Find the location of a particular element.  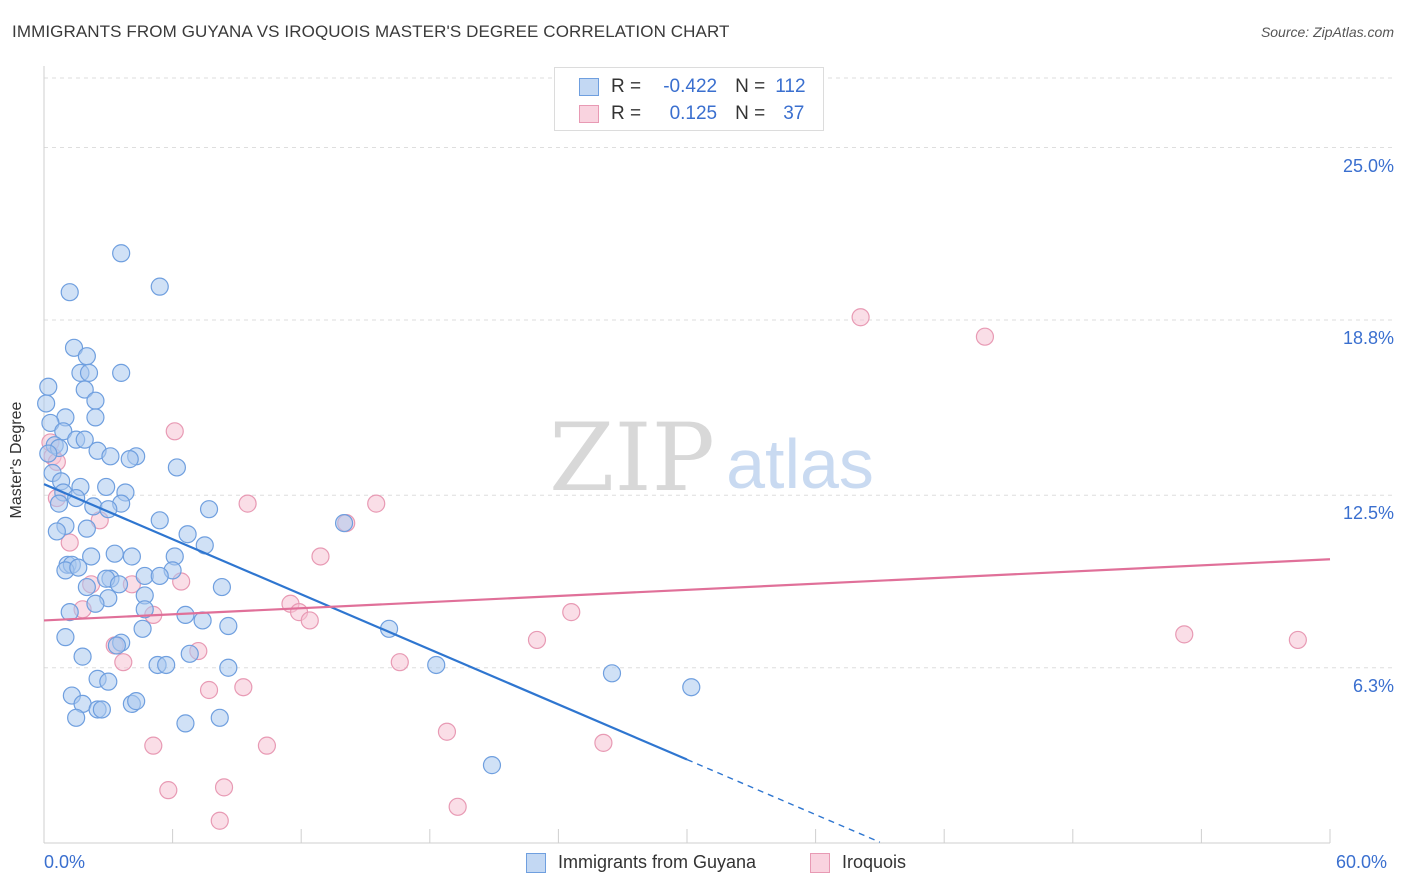

legend-r-value: 0.125 is located at coordinates (693, 113).